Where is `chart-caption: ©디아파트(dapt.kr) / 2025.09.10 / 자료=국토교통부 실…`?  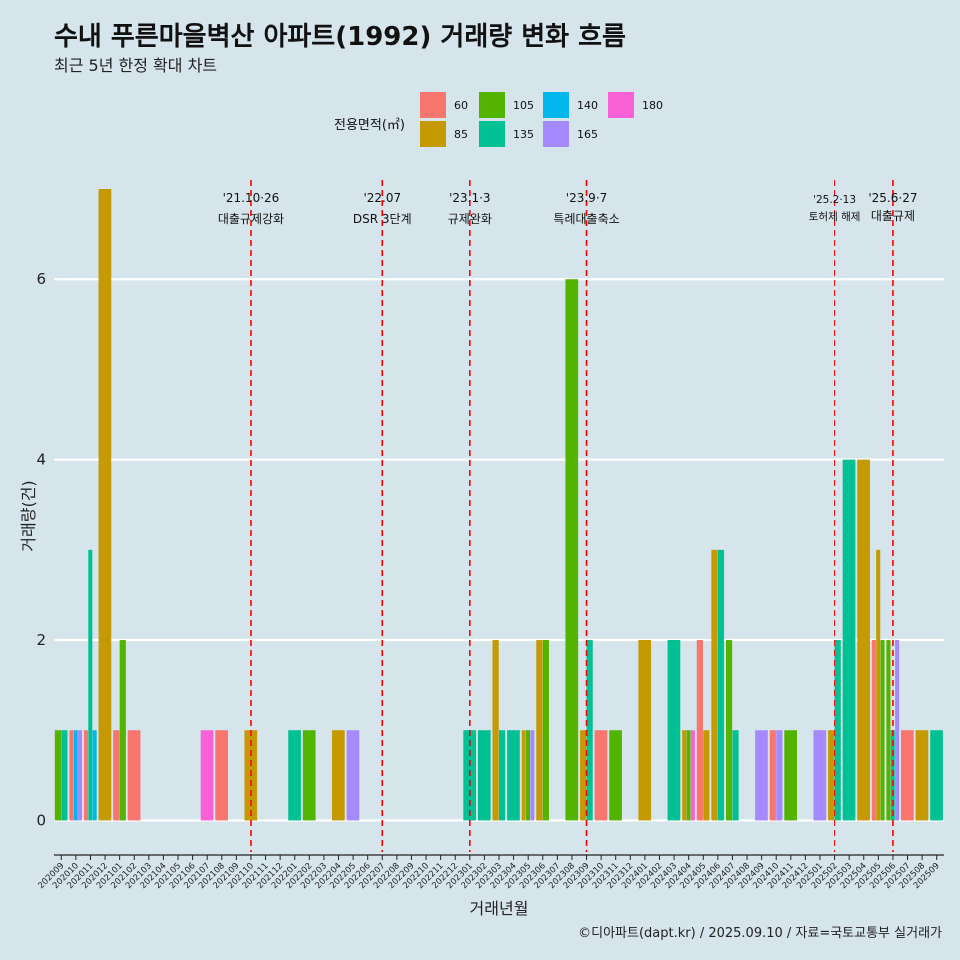 chart-caption: ©디아파트(dapt.kr) / 2025.09.10 / 자료=국토교통부 실… is located at coordinates (760, 933).